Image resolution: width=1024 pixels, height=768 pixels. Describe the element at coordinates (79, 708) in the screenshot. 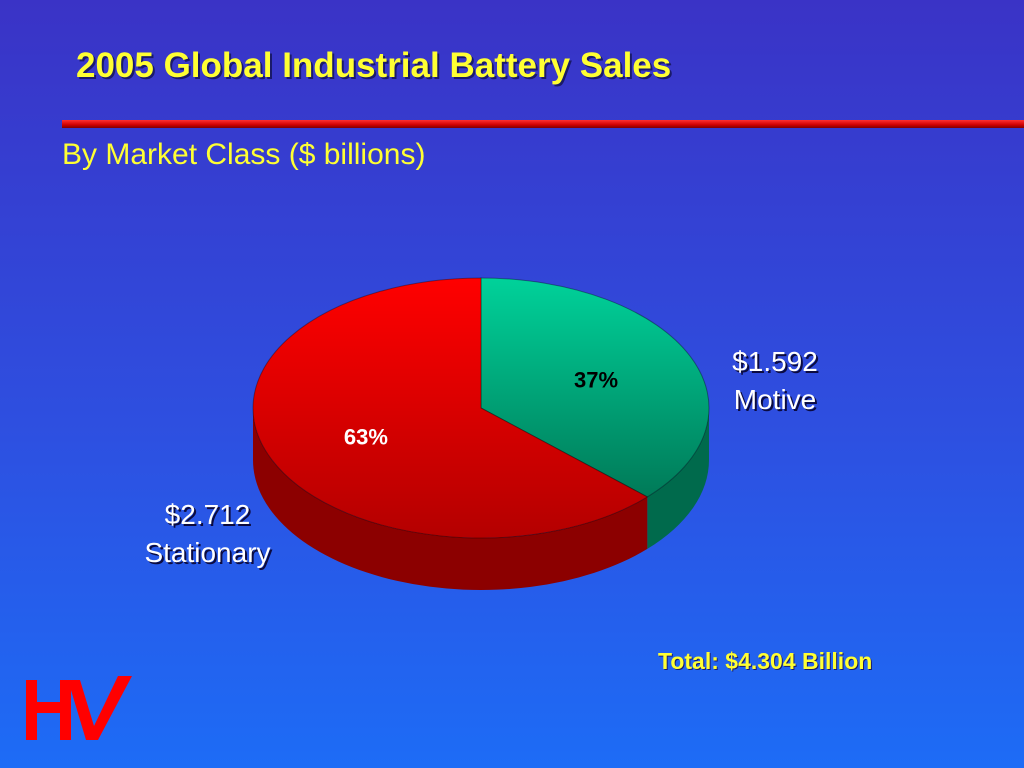

I see `hv-logo` at that location.